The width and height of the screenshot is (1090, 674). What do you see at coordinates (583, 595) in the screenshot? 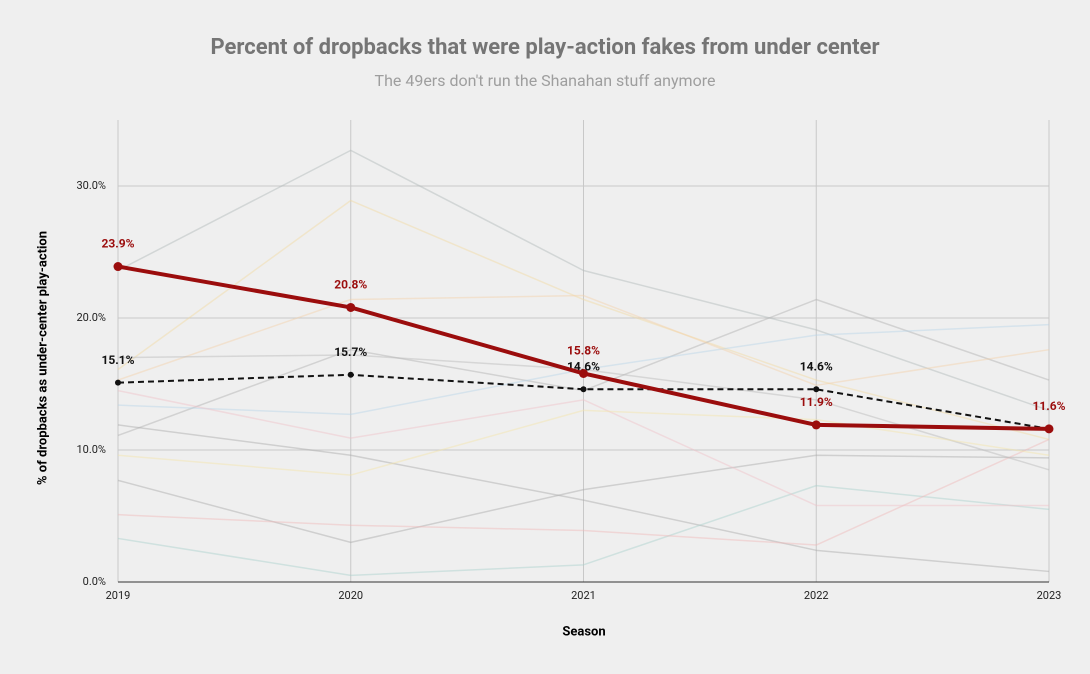
I see `x-tick-label: 2021` at bounding box center [583, 595].